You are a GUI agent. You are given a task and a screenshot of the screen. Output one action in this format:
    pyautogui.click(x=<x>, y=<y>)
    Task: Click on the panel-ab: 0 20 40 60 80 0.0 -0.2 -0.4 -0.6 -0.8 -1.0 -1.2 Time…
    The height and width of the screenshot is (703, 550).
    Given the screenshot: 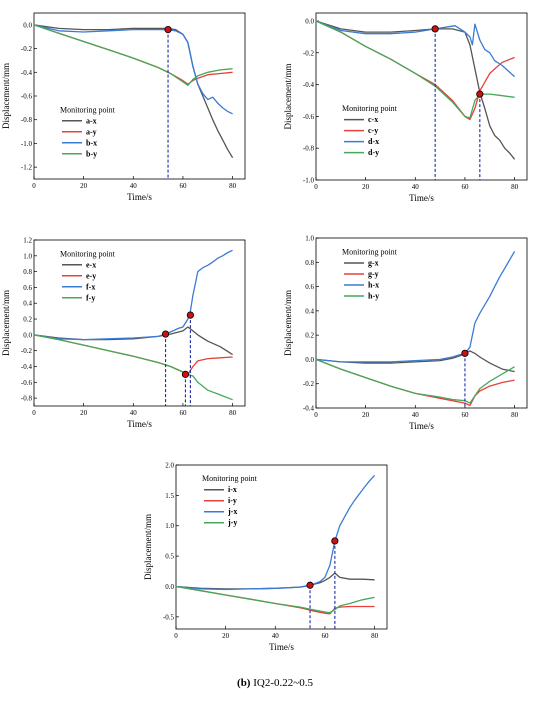 What is the action you would take?
    pyautogui.click(x=123, y=107)
    